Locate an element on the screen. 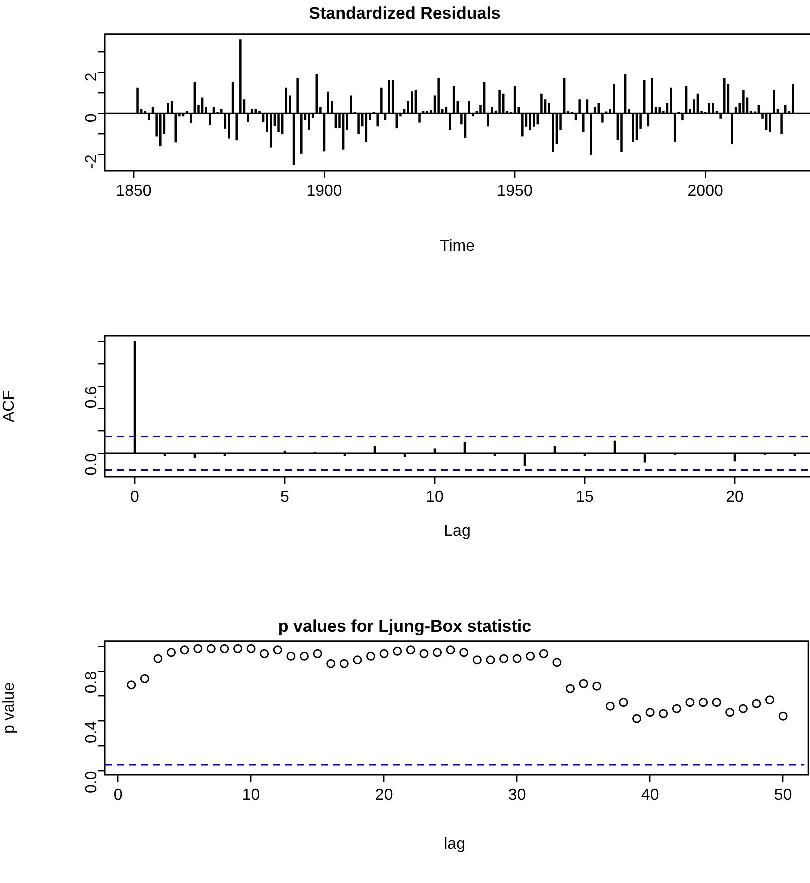 The width and height of the screenshot is (810, 883). x-tick-label: 1850 is located at coordinates (134, 191).